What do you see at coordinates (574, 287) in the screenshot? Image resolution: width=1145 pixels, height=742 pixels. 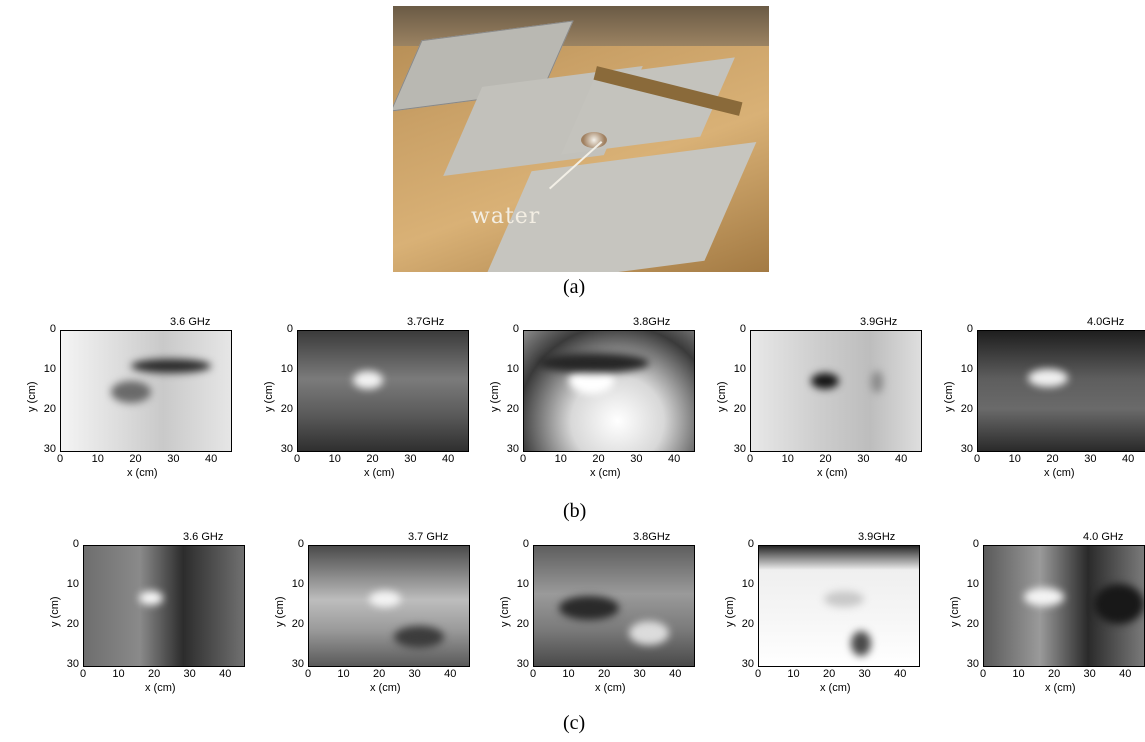 I see `caption-a: (a)` at bounding box center [574, 287].